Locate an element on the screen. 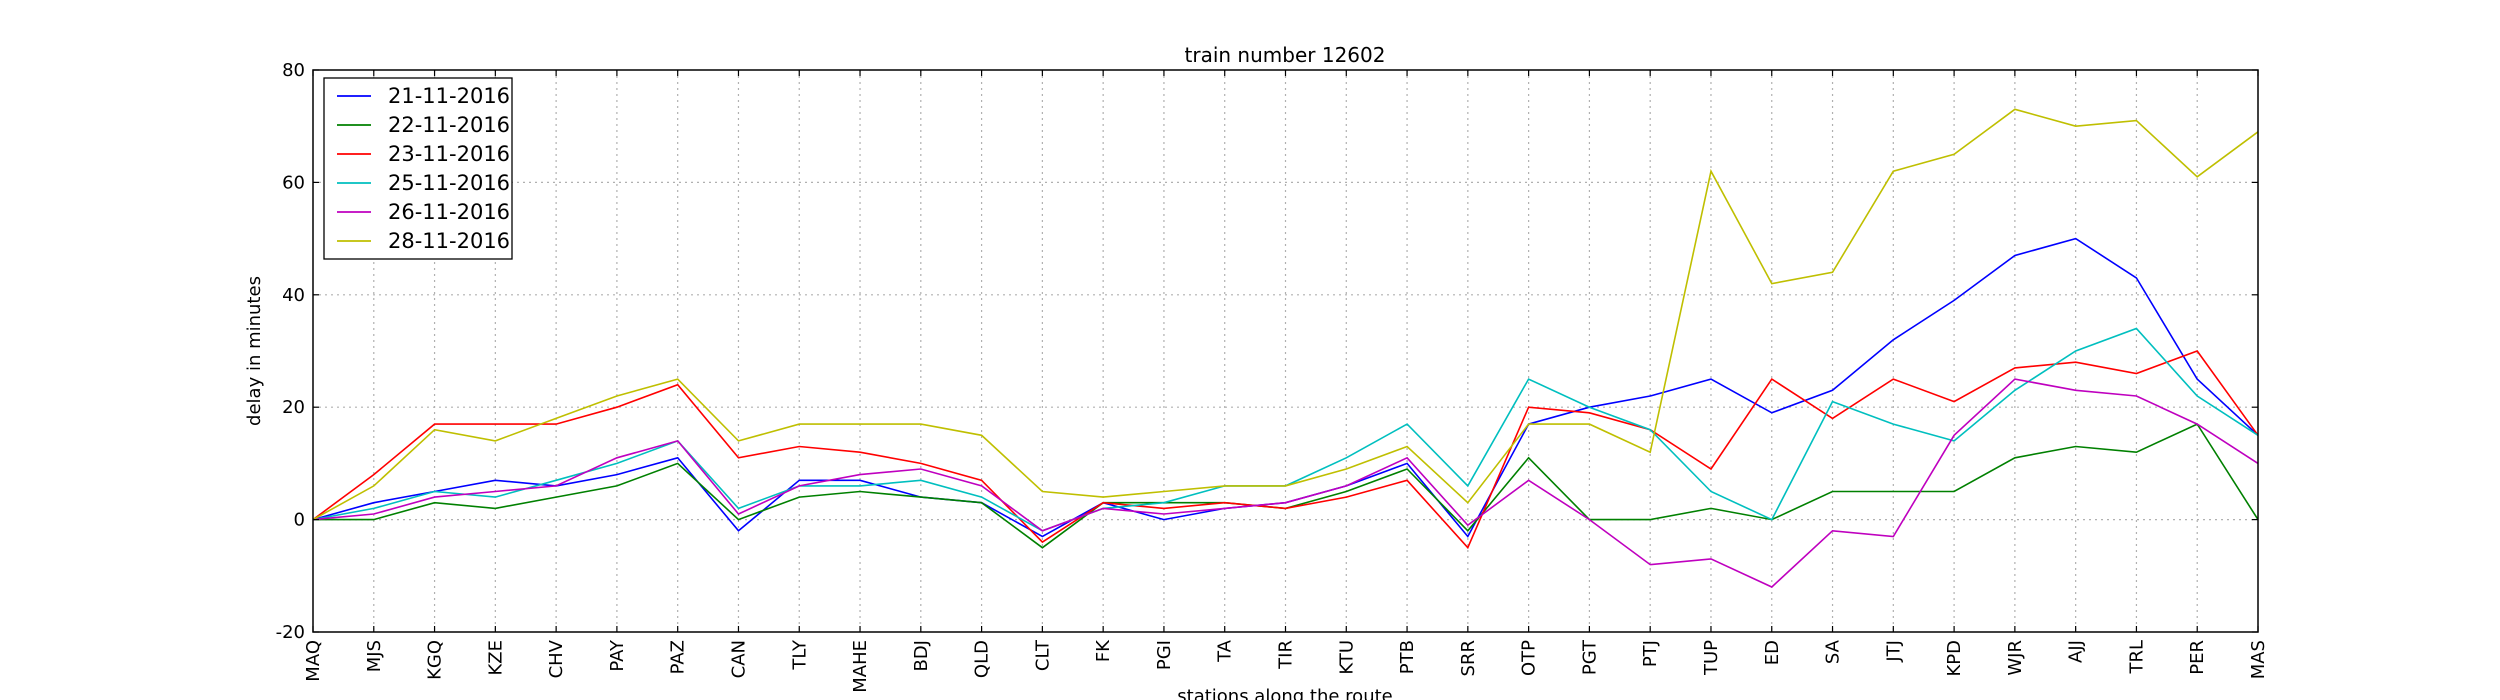 The image size is (2500, 700). x-tick-label: MAQ is located at coordinates (313, 661).